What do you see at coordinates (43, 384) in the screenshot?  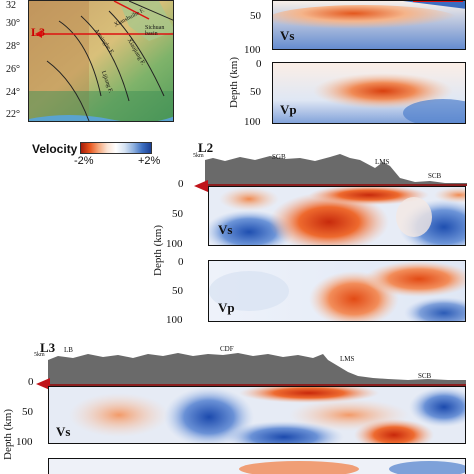 I see `l3-marker-icon` at bounding box center [43, 384].